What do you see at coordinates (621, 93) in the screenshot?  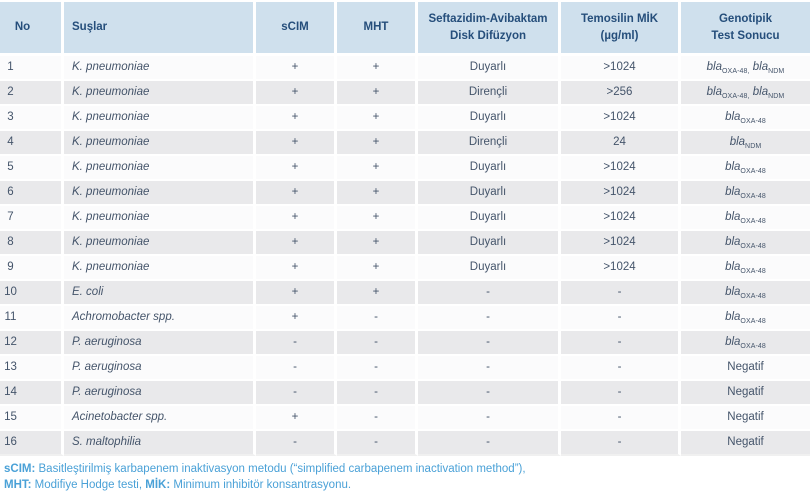 I see `cell-temocillin-mic: >256` at bounding box center [621, 93].